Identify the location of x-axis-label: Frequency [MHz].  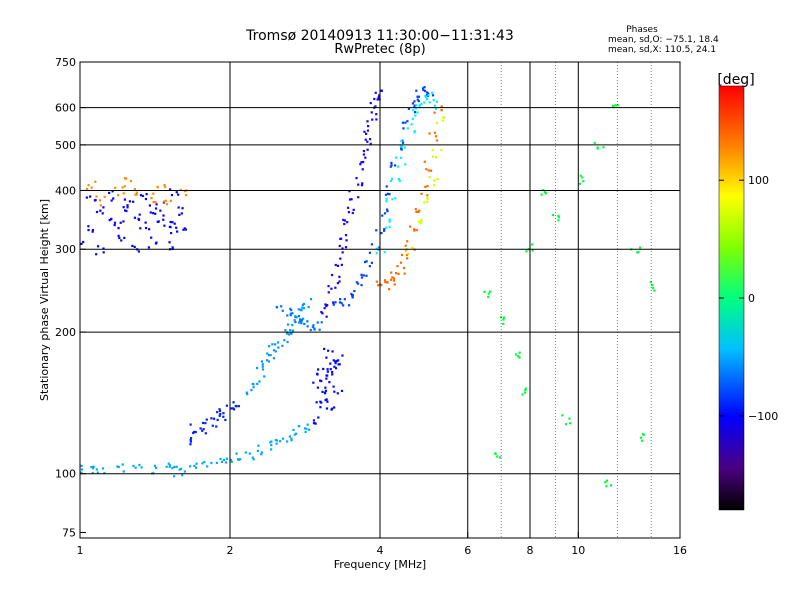
(380, 564).